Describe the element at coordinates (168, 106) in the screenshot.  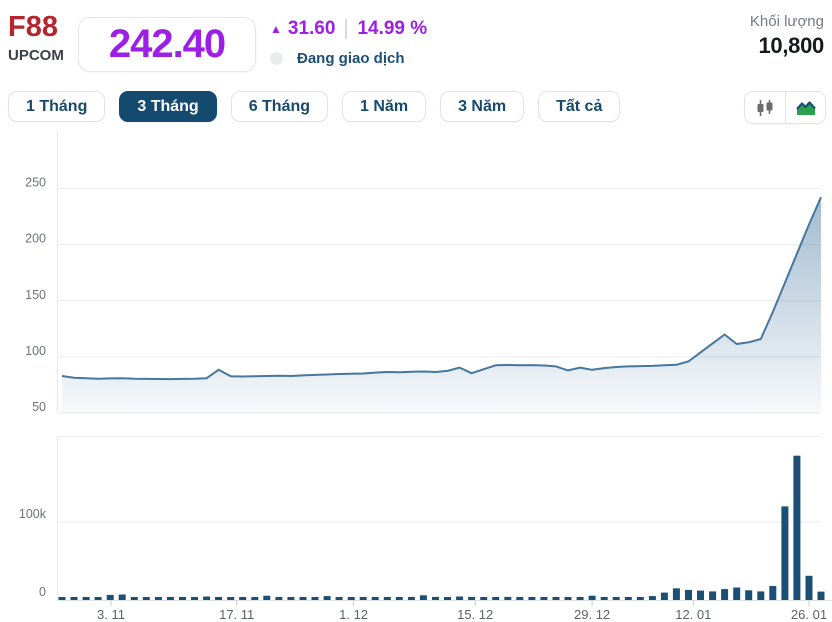
I see `range-tab-3-thang: 3 Tháng` at that location.